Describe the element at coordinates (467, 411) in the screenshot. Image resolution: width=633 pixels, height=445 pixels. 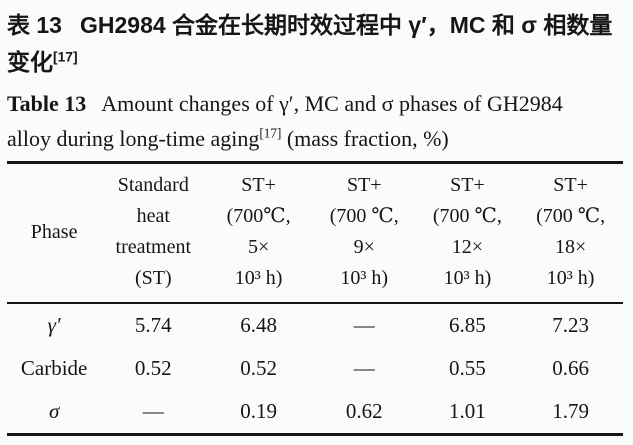
I see `value-cell: 1.01` at that location.